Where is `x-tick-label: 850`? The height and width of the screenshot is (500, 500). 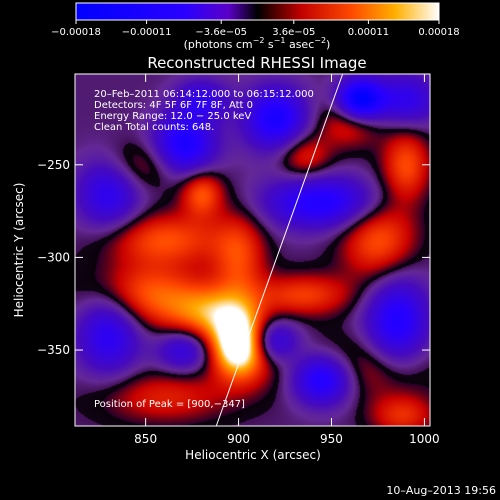 x-tick-label: 850 is located at coordinates (145, 439).